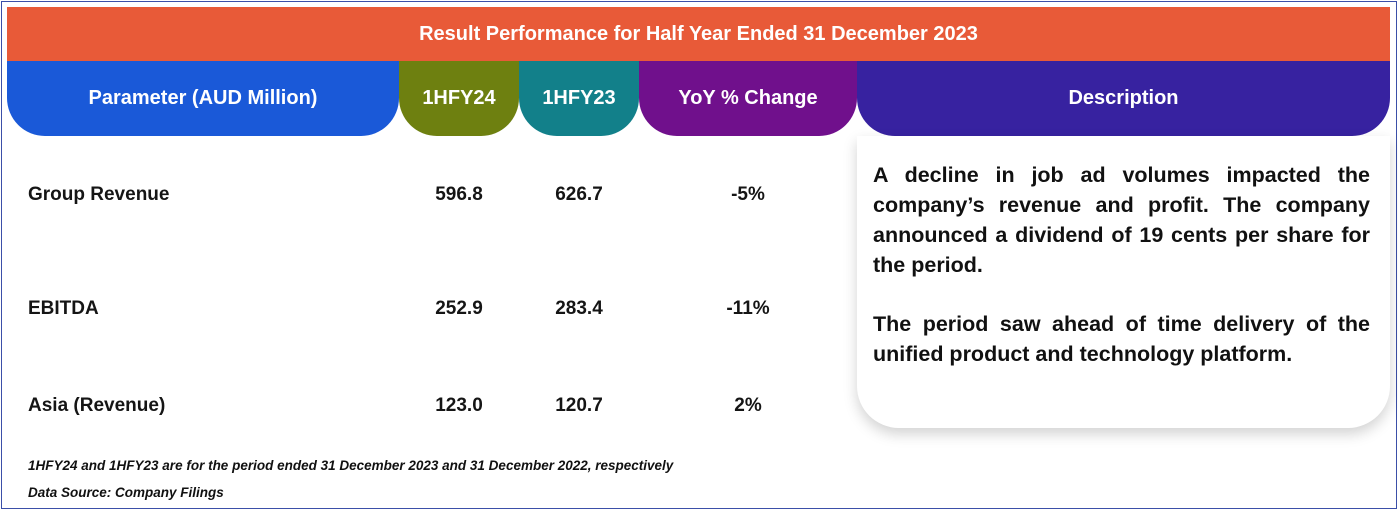 The height and width of the screenshot is (510, 1398). I want to click on header-yoy-change: YoY % Change, so click(748, 98).